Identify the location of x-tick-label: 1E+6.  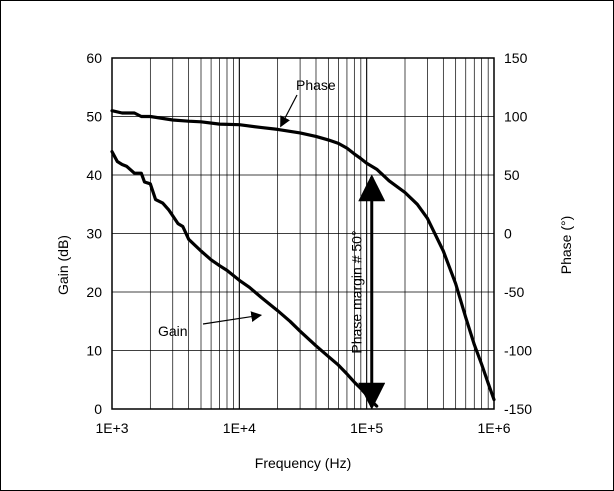
(493, 428).